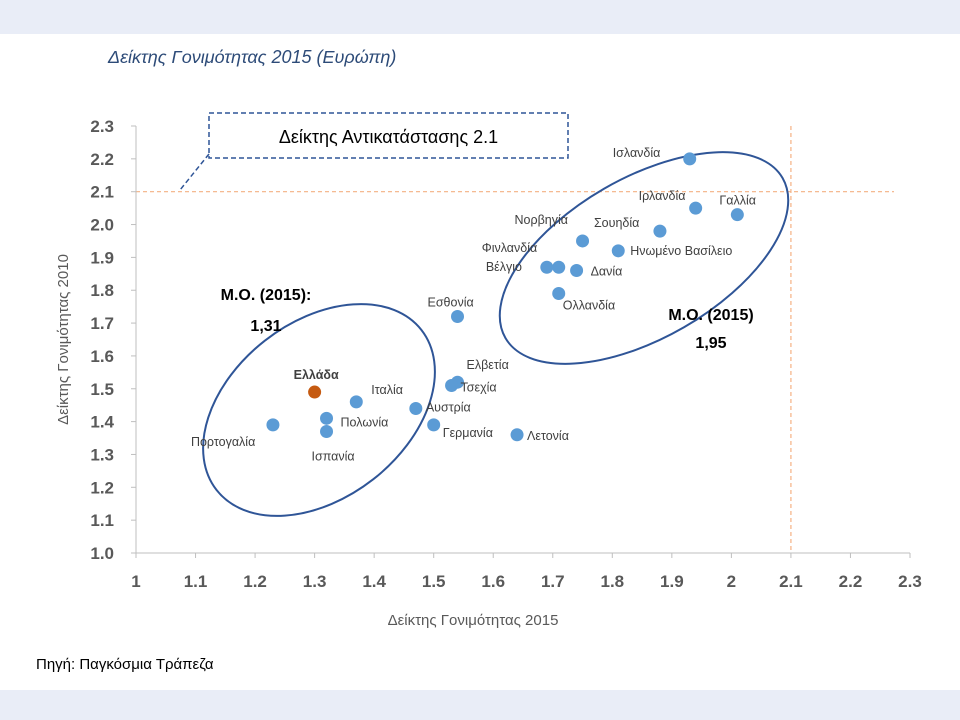 The height and width of the screenshot is (720, 960). Describe the element at coordinates (102, 290) in the screenshot. I see `y-tick-label: 1.8` at that location.